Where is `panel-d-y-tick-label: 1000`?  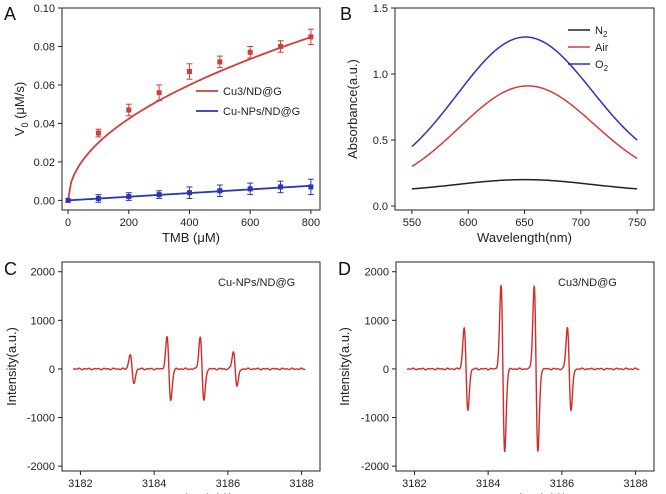 panel-d-y-tick-label: 1000 is located at coordinates (377, 321).